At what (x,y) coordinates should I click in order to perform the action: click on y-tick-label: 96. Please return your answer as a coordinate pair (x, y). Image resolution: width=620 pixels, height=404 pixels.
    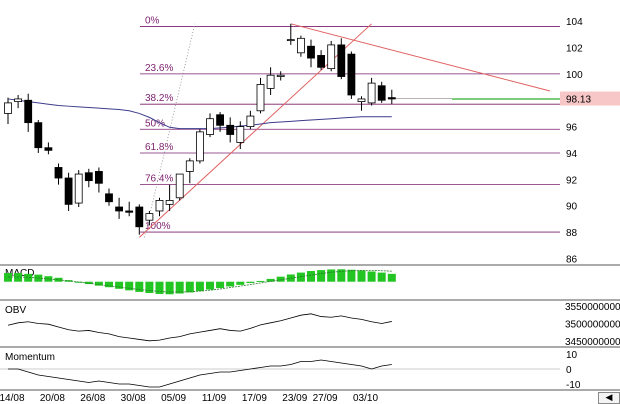
    Looking at the image, I should click on (572, 128).